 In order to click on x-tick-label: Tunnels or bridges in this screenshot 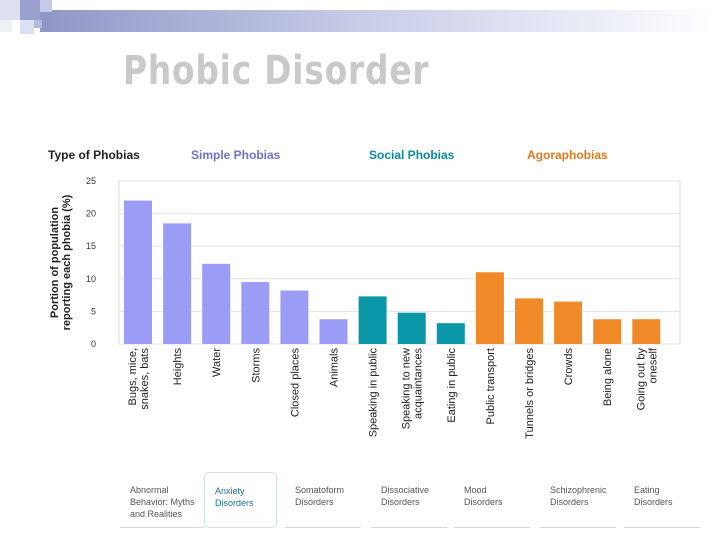, I will do `click(530, 393)`.